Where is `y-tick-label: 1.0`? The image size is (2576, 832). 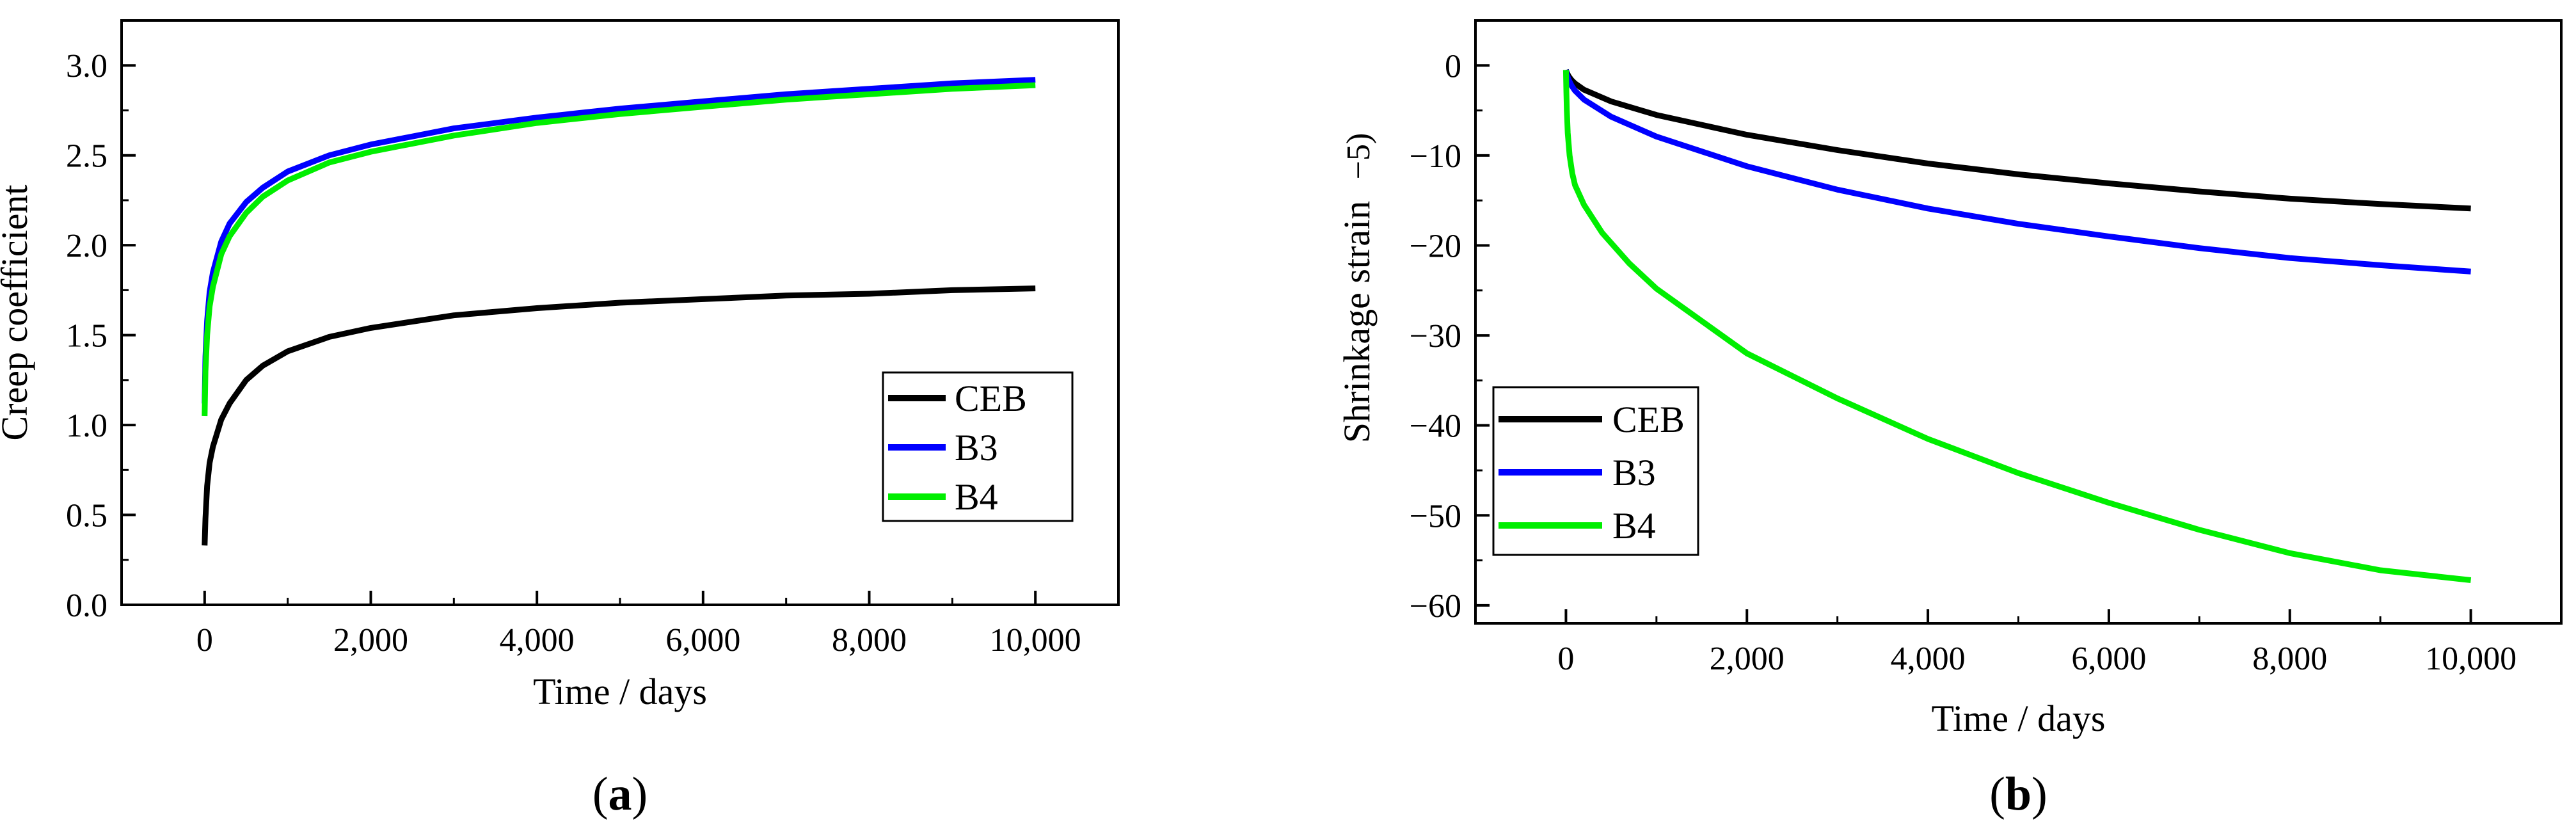 y-tick-label: 1.0 is located at coordinates (87, 426).